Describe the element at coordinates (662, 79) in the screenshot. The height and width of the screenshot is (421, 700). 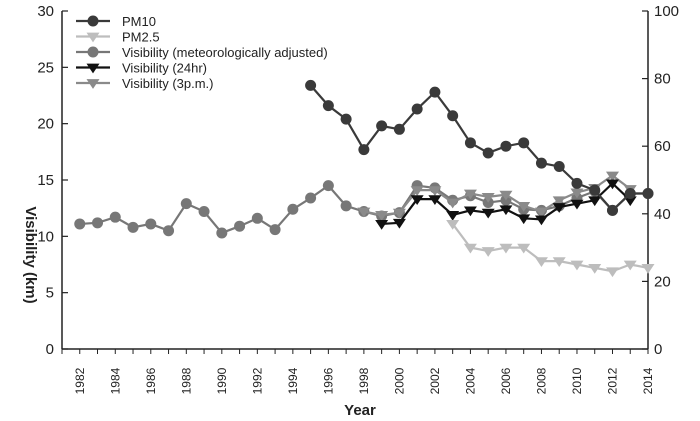
I see `y2-tick-label: 80` at that location.